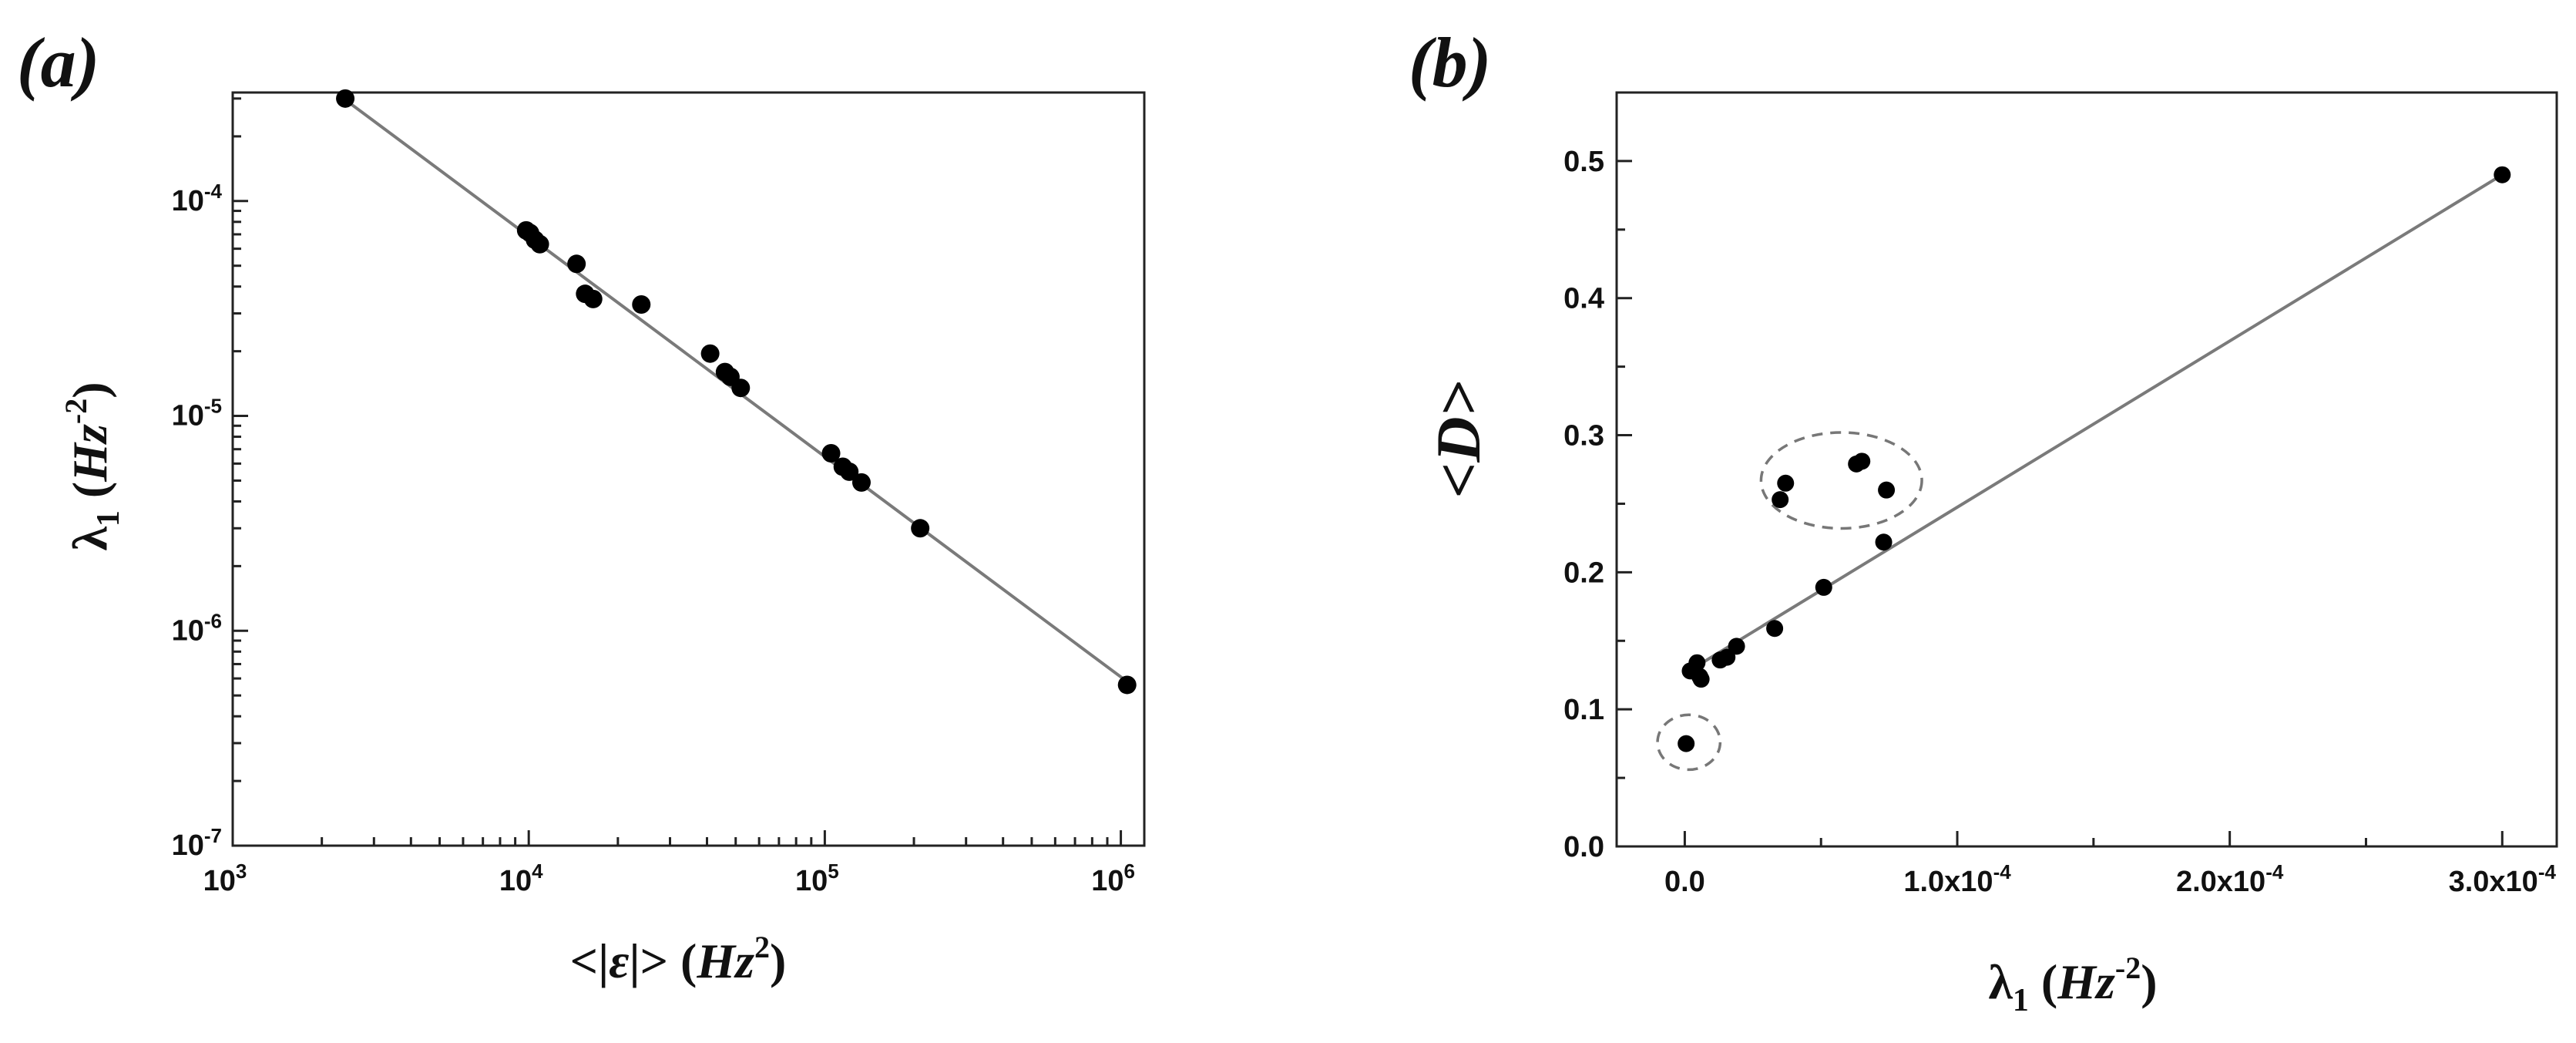 Image resolution: width=2576 pixels, height=1043 pixels. Describe the element at coordinates (1113, 878) in the screenshot. I see `panel-a-x-tick-label: 10⁶` at that location.